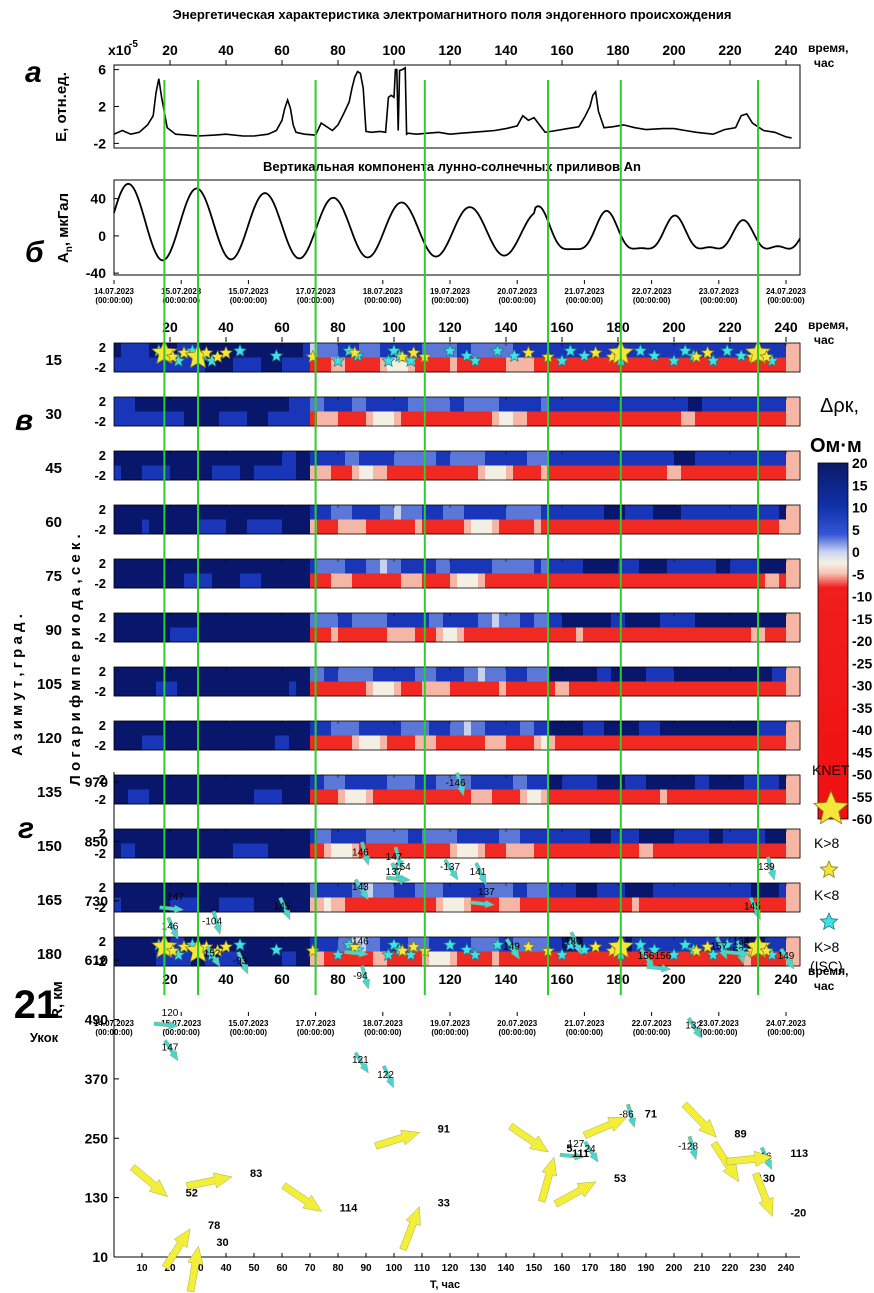 The height and width of the screenshot is (1293, 874). Describe the element at coordinates (749, 1158) in the screenshot. I see `knet-arrow` at that location.